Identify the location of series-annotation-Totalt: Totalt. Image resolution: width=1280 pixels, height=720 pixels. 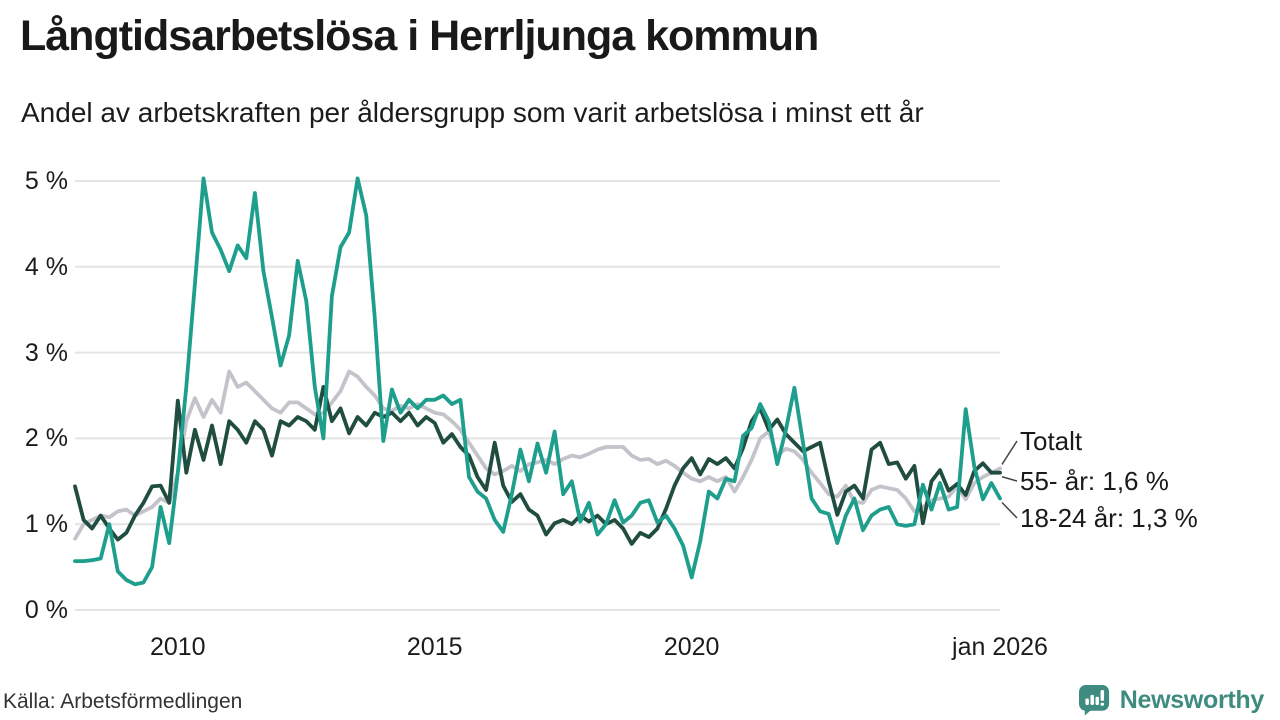
(1051, 441).